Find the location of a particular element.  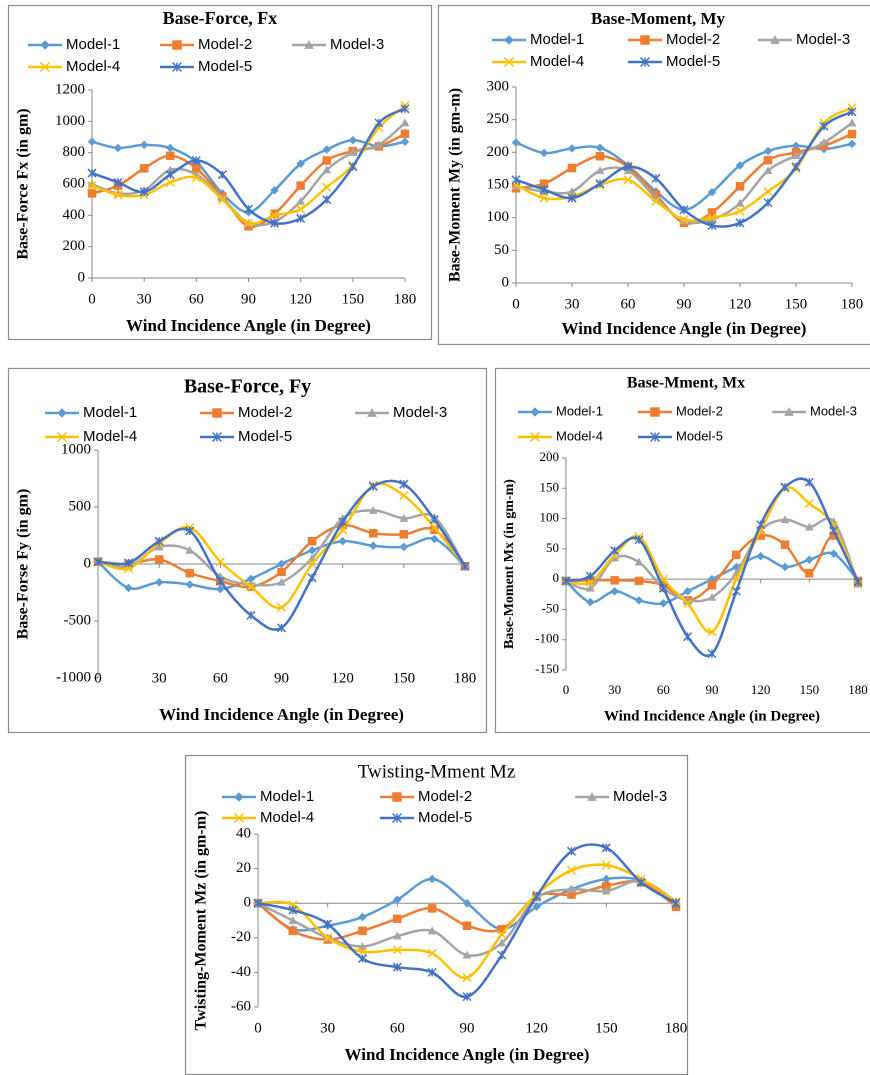

chart-title: Base-Force, Fy is located at coordinates (247, 387).